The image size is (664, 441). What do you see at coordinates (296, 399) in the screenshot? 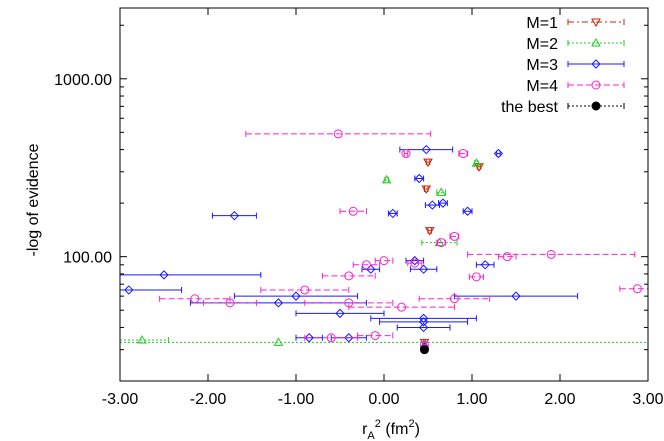
I see `x-tick-label: -1.00` at bounding box center [296, 399].